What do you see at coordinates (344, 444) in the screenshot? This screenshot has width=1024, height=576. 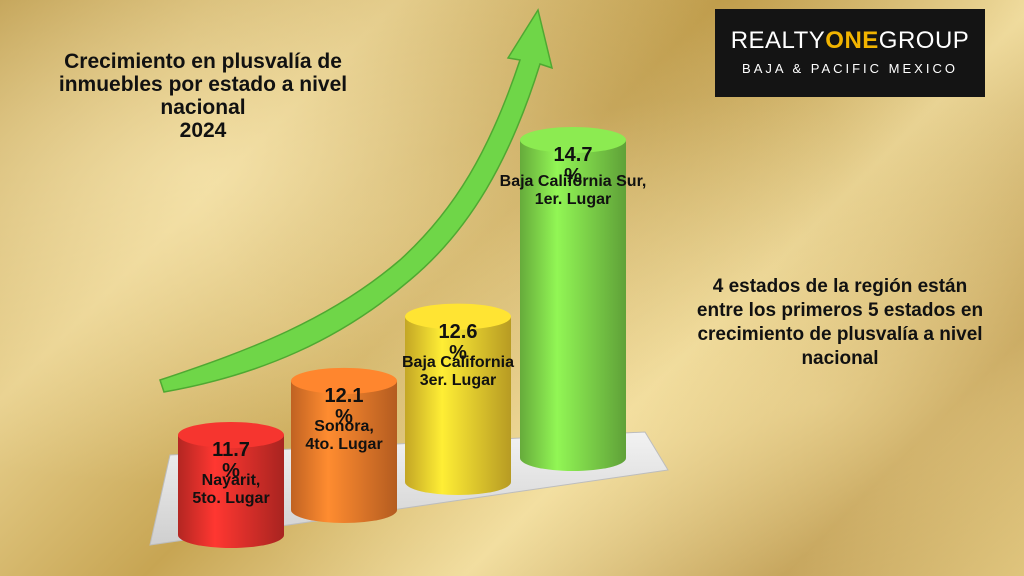 I see `bar-category-line-2-2: 4to. Lugar` at bounding box center [344, 444].